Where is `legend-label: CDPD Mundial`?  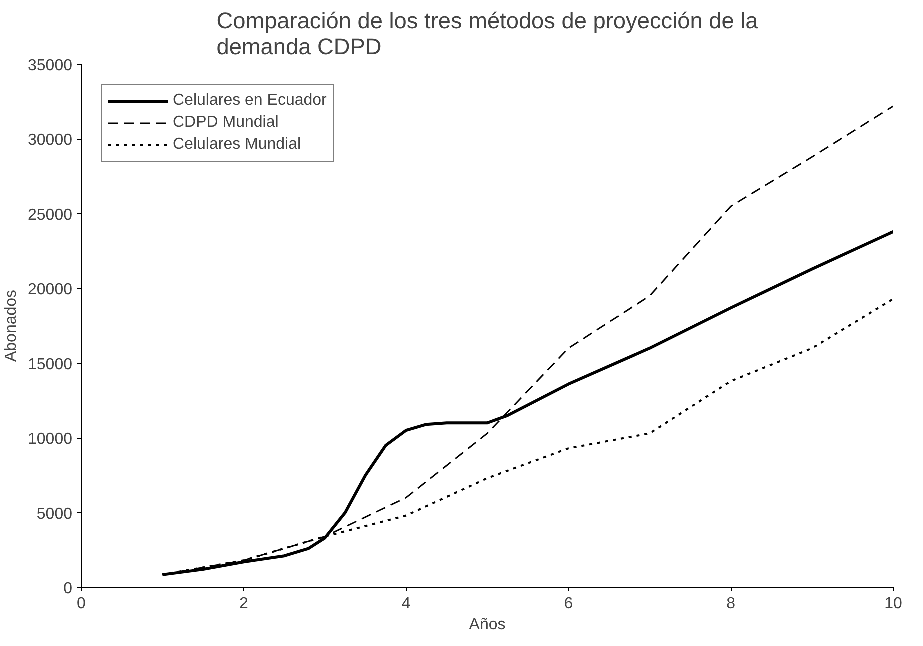
legend-label: CDPD Mundial is located at coordinates (226, 123).